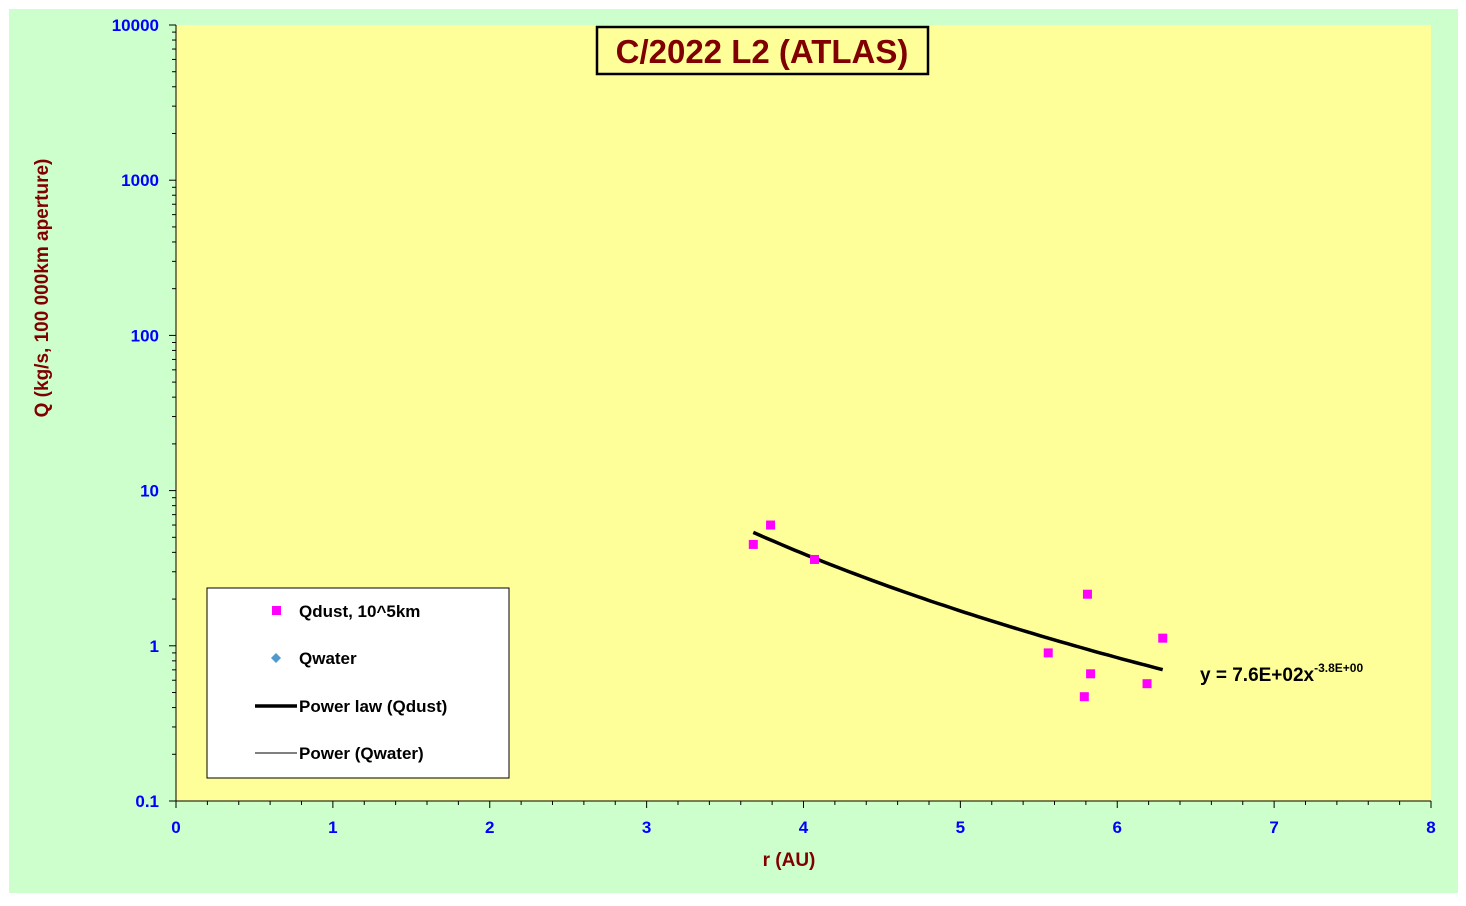 This screenshot has height=906, width=1466. Describe the element at coordinates (1338, 668) in the screenshot. I see `trendline-equation-exponent: -3.8E+00` at that location.